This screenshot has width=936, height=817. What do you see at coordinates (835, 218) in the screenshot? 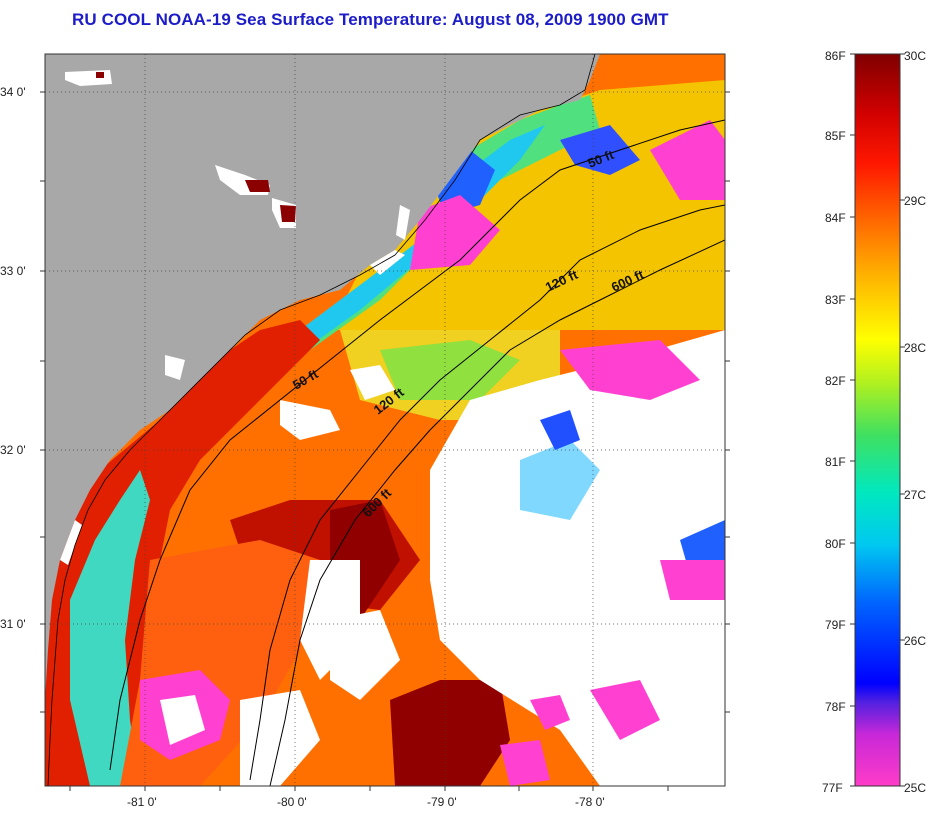
I see `colorbar-f-84: 84F` at bounding box center [835, 218].